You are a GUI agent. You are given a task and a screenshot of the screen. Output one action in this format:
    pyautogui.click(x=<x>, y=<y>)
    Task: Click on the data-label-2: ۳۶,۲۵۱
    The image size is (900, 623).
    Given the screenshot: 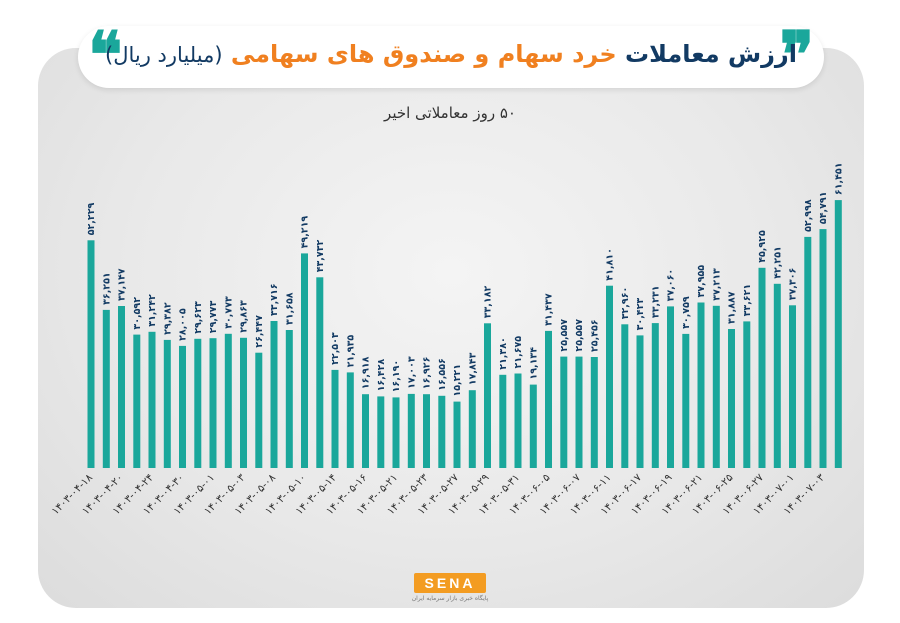 What is the action you would take?
    pyautogui.click(x=106, y=288)
    